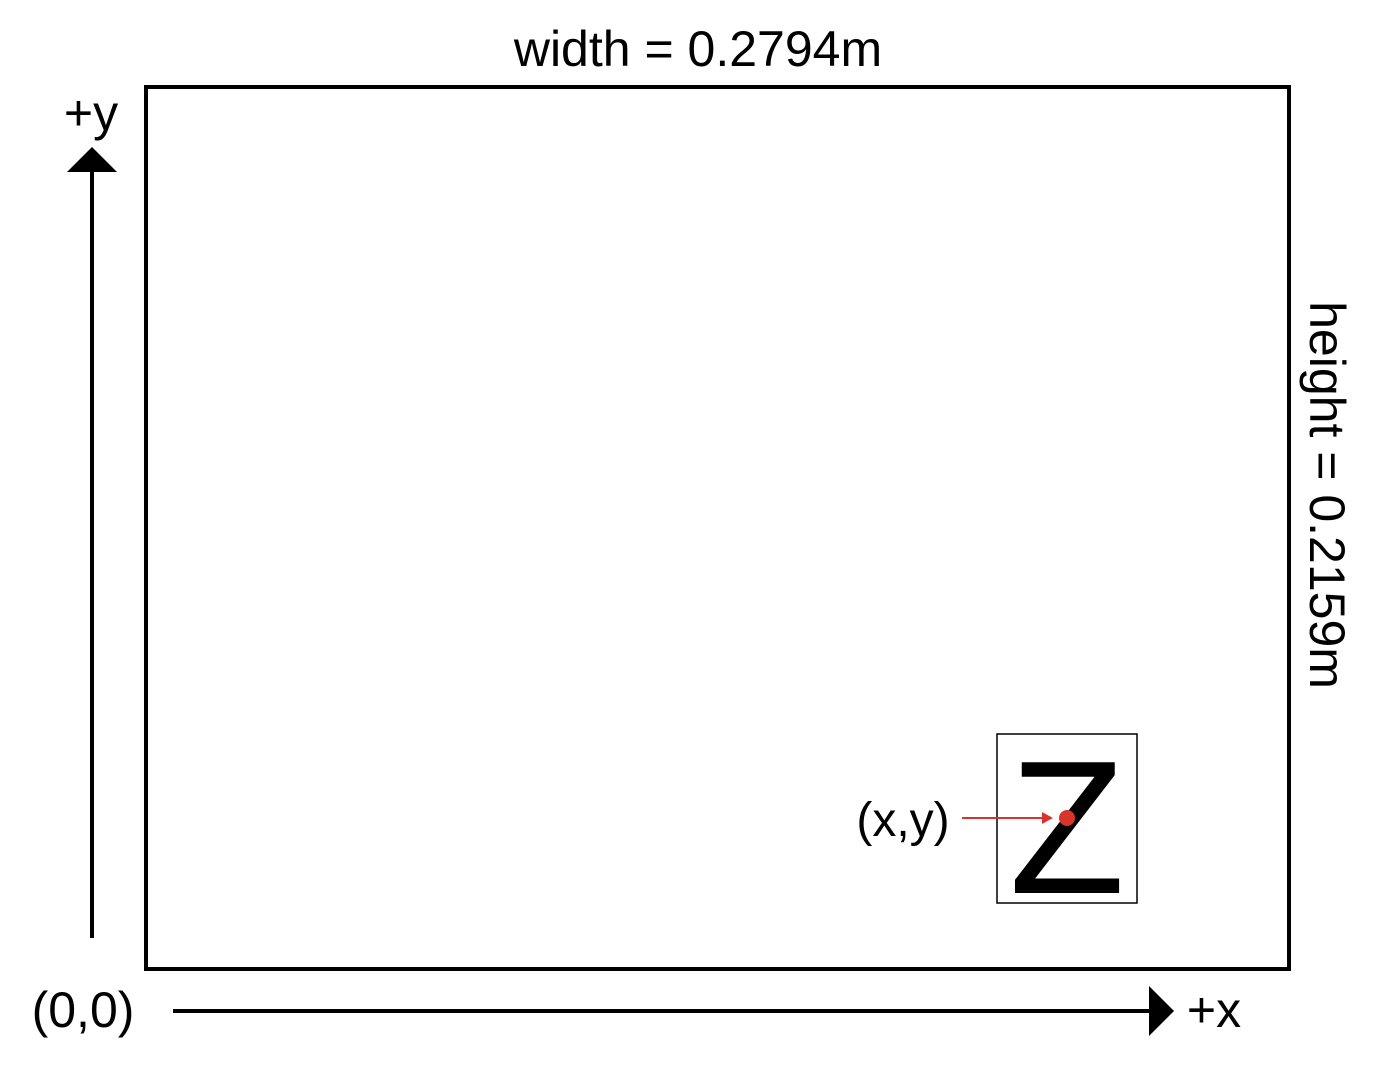 The height and width of the screenshot is (1078, 1390). What do you see at coordinates (91, 113) in the screenshot?
I see `y-axis-label: +y` at bounding box center [91, 113].